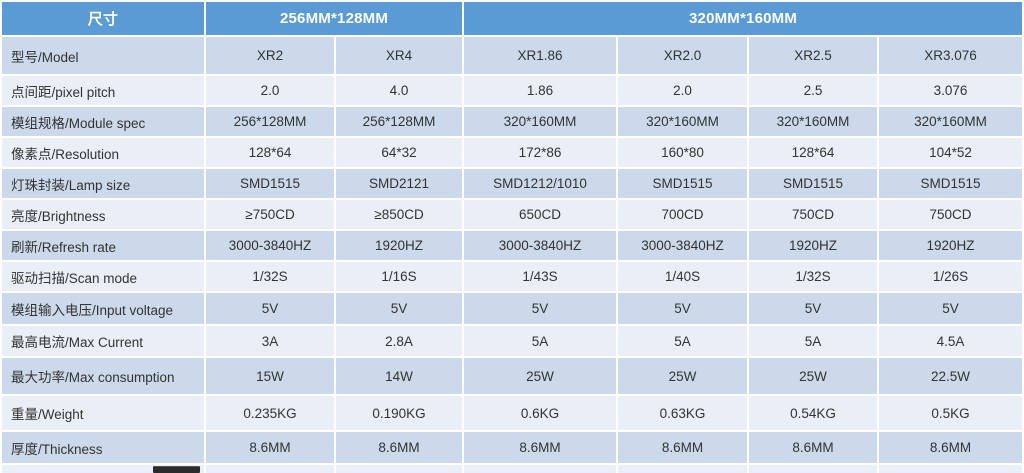  I want to click on cell-value: 0.54KG, so click(813, 413).